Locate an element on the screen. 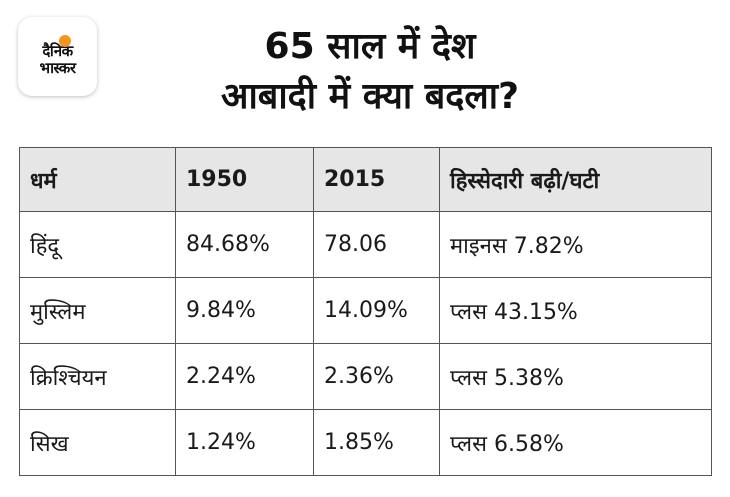  cell-change: प्लस 6.58% is located at coordinates (575, 442).